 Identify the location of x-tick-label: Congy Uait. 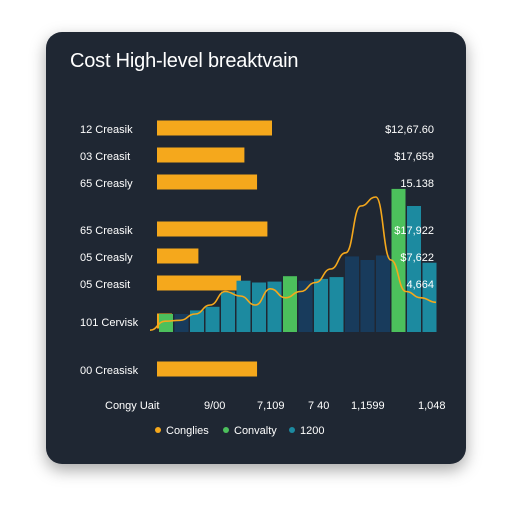
(132, 406).